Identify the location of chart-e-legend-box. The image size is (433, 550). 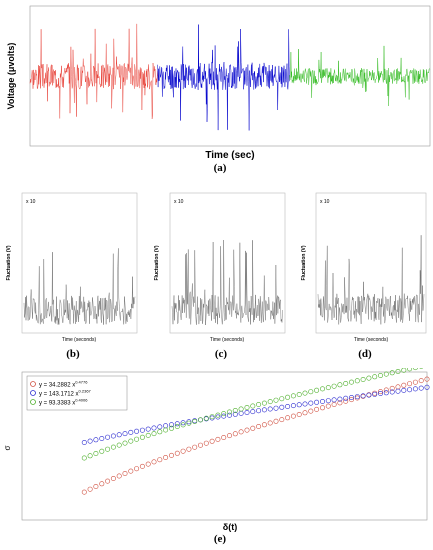
(77, 393).